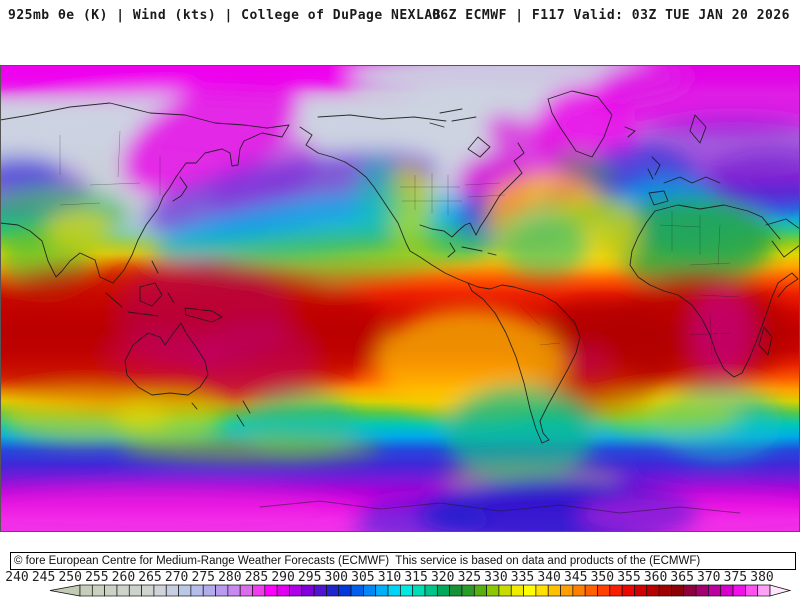 This screenshot has height=600, width=800. Describe the element at coordinates (519, 158) in the screenshot. I see `labrador-coast` at that location.